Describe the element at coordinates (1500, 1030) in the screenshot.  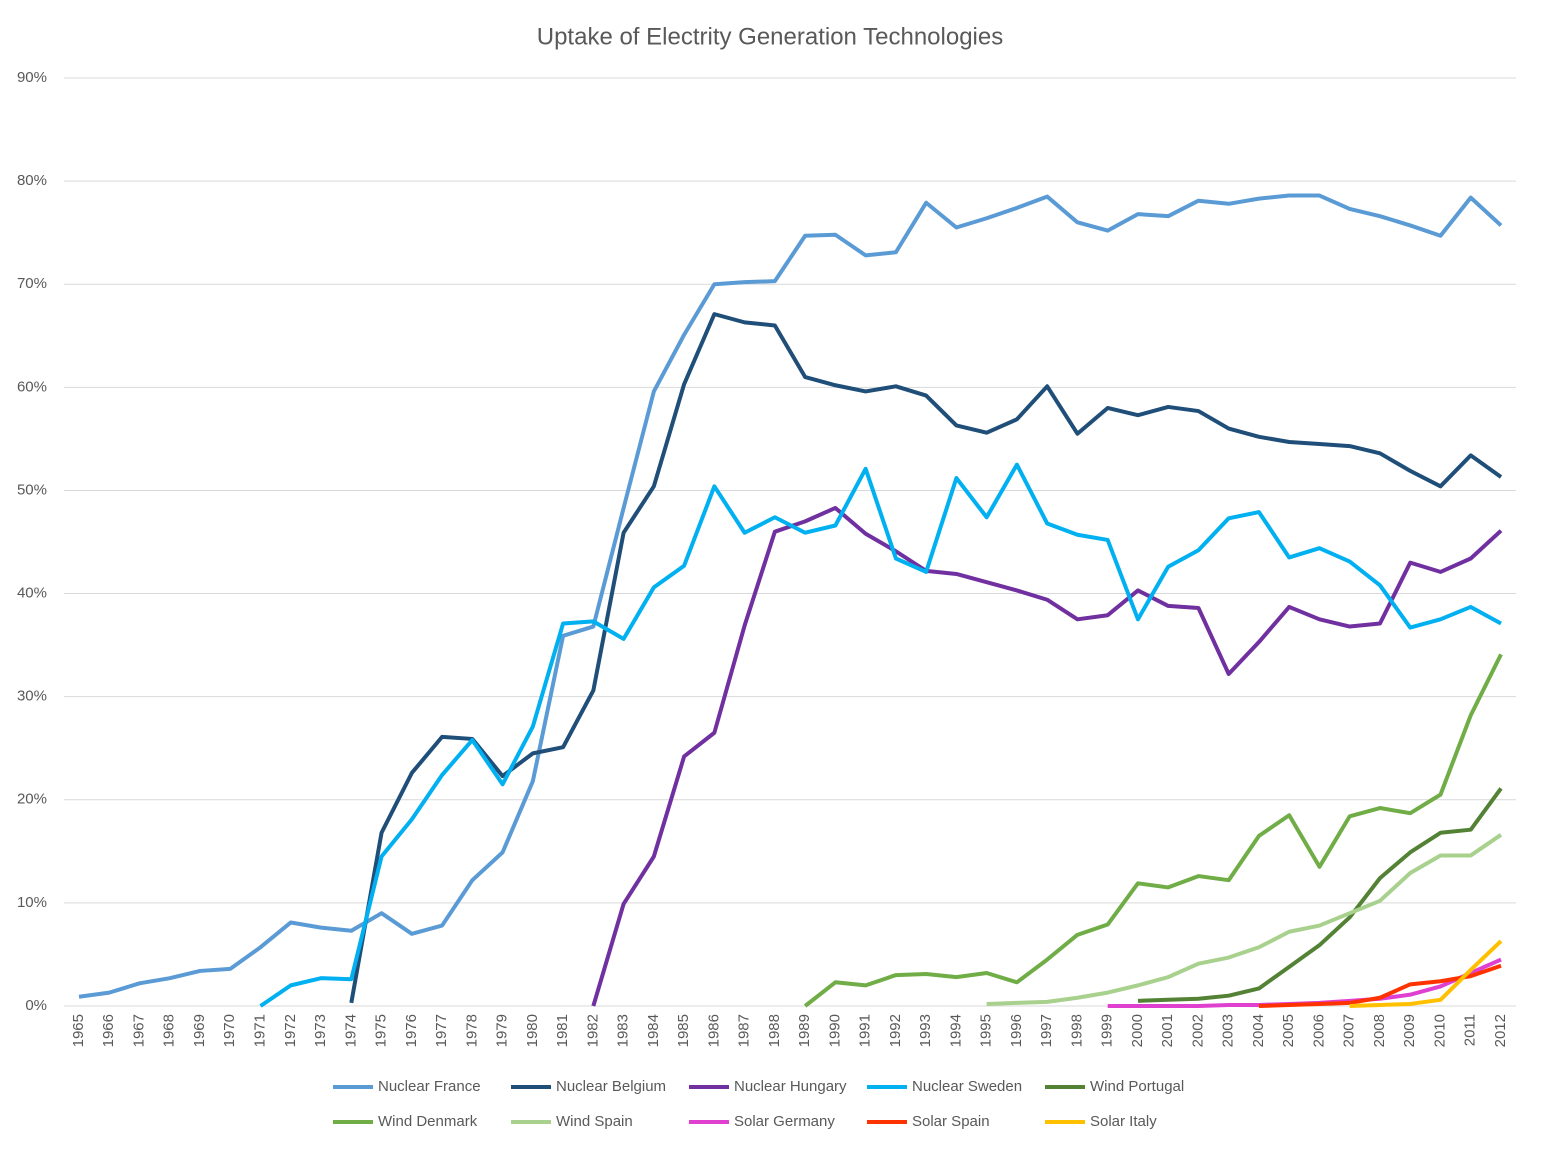
I see `x-tick-label: 2012` at that location.